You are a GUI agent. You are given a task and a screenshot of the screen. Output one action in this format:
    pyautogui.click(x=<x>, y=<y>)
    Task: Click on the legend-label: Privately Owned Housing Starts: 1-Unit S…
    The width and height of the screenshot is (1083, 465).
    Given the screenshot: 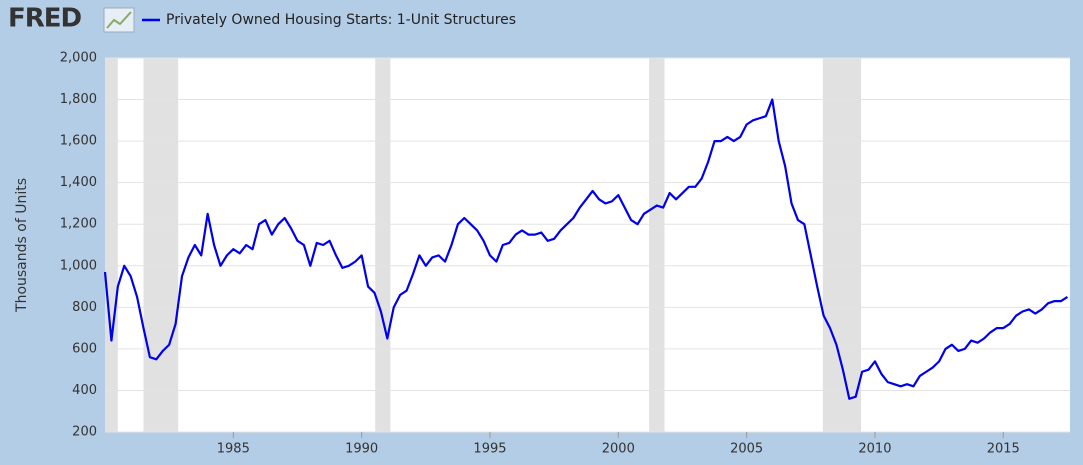 What is the action you would take?
    pyautogui.click(x=341, y=20)
    